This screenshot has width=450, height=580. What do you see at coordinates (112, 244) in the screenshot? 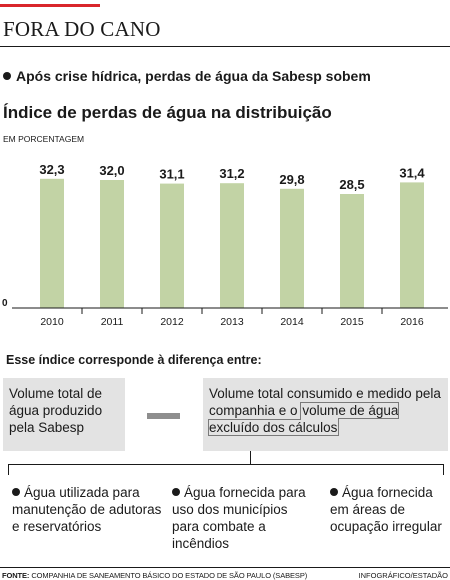
I see `bar-2011` at bounding box center [112, 244].